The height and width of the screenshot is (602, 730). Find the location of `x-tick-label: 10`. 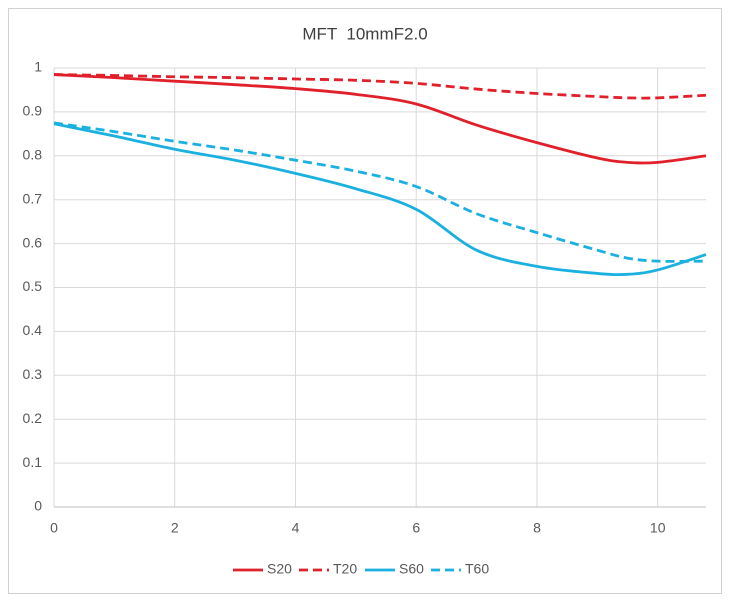

x-tick-label: 10 is located at coordinates (658, 528).